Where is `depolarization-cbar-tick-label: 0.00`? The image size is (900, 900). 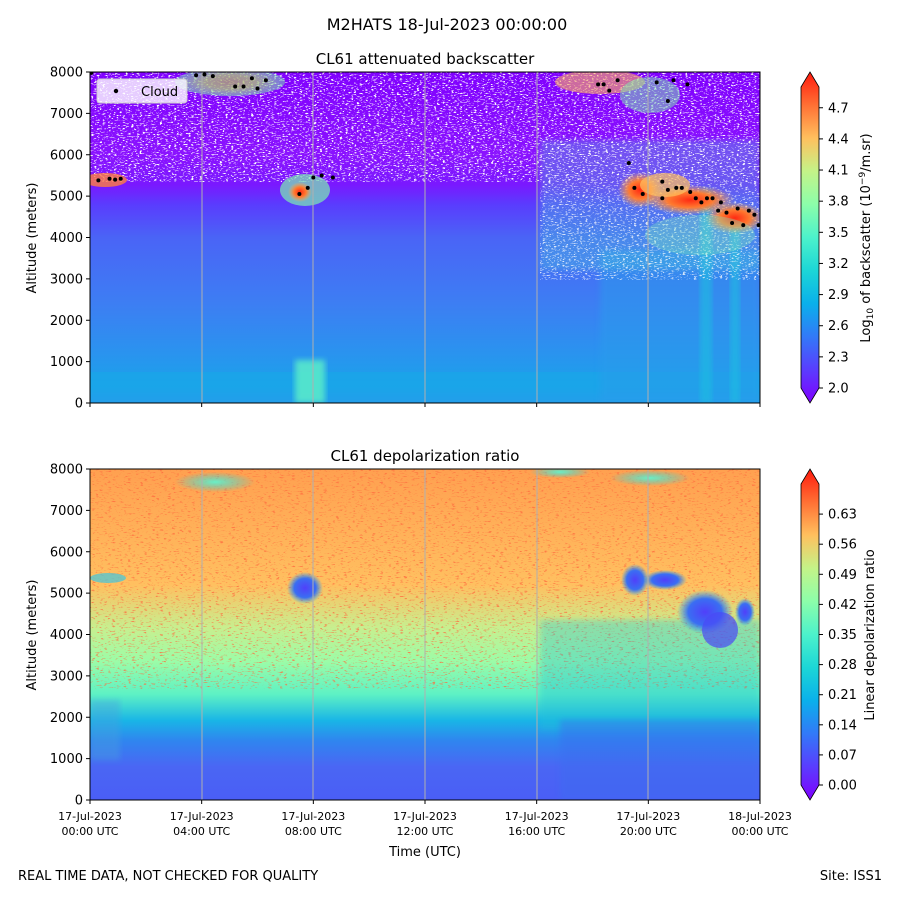 depolarization-cbar-tick-label: 0.00 is located at coordinates (842, 786).